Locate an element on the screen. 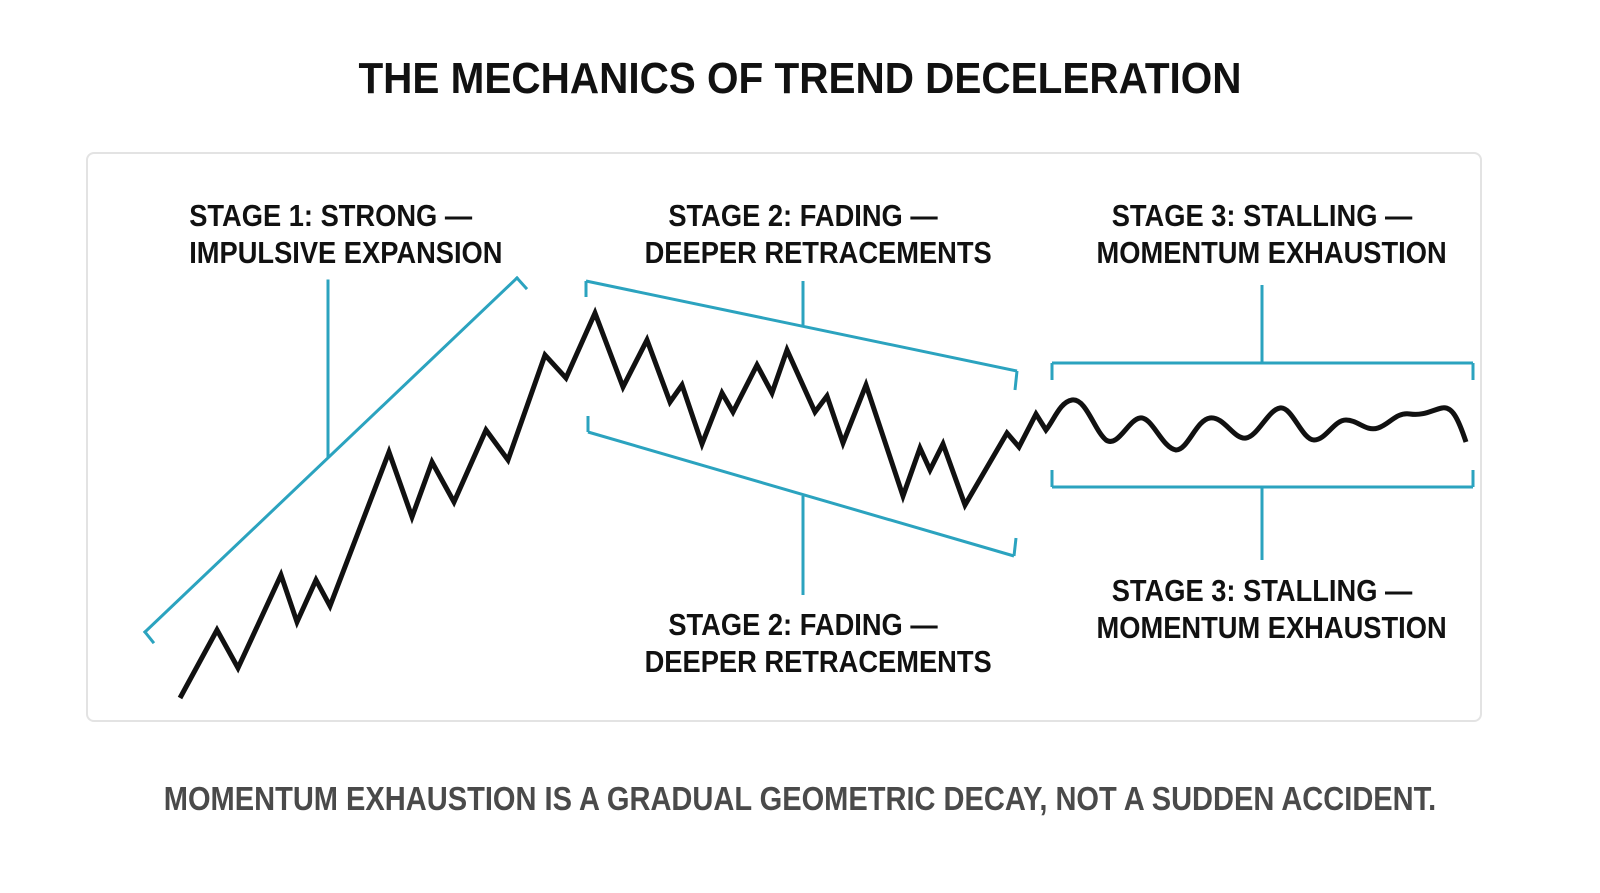  stage2-bottom-label-line2: DEEPER RETRACEMENTS is located at coordinates (818, 661).